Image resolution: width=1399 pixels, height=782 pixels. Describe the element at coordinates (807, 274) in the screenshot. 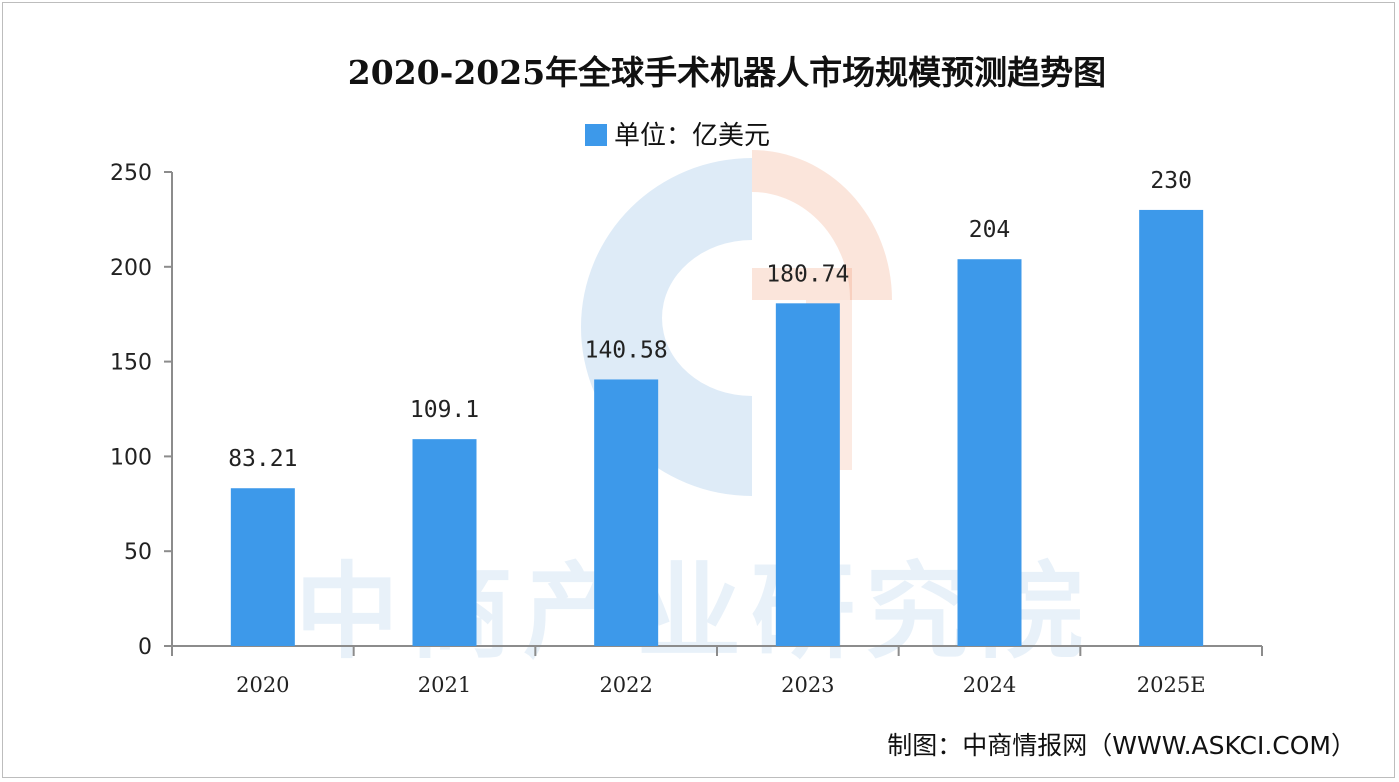

I see `data-label-2023: 180.74` at that location.